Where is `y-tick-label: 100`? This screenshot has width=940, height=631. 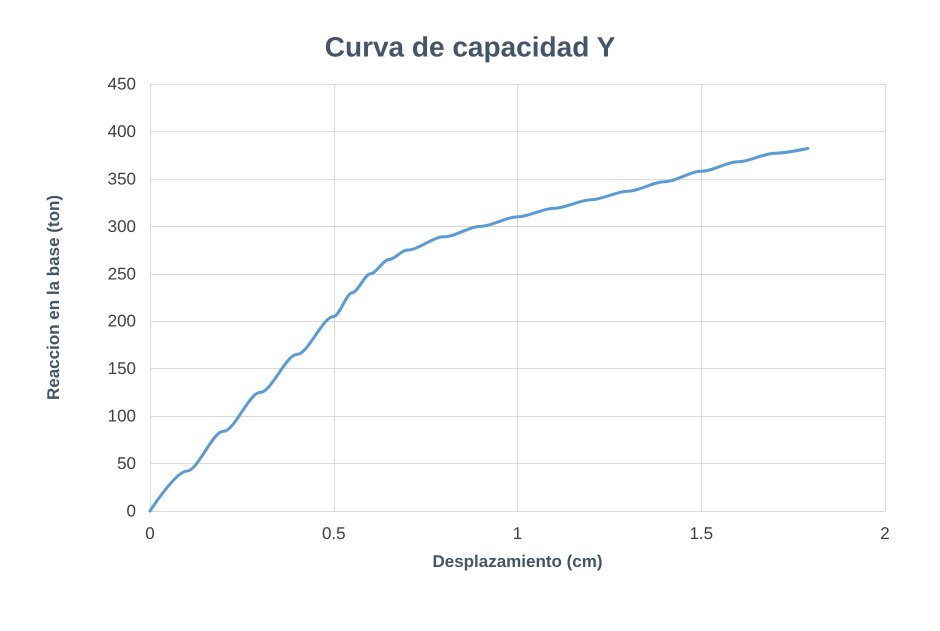
y-tick-label: 100 is located at coordinates (122, 416).